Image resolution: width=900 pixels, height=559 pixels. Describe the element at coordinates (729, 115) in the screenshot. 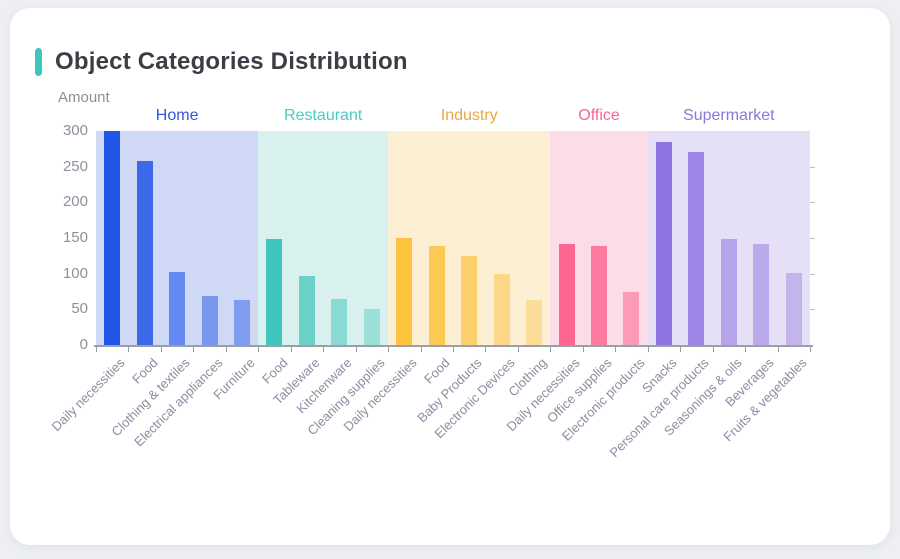

I see `legend-label-supermarket: Supermarket` at that location.